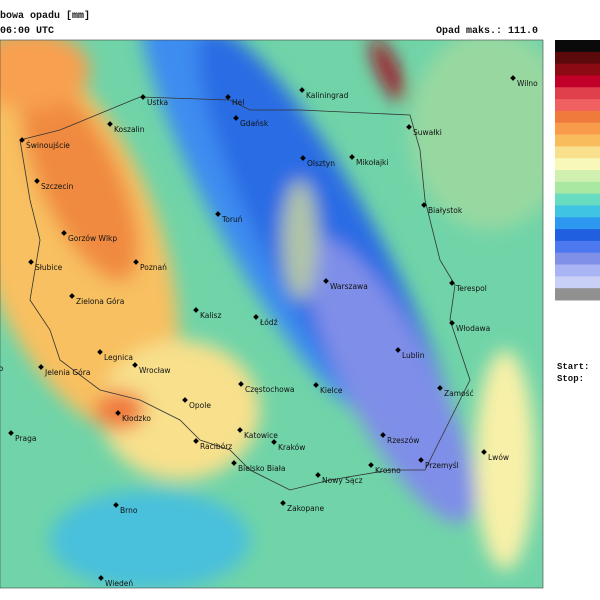 The width and height of the screenshot is (600, 600). What do you see at coordinates (349, 286) in the screenshot?
I see `city-label: Warszawa` at bounding box center [349, 286].